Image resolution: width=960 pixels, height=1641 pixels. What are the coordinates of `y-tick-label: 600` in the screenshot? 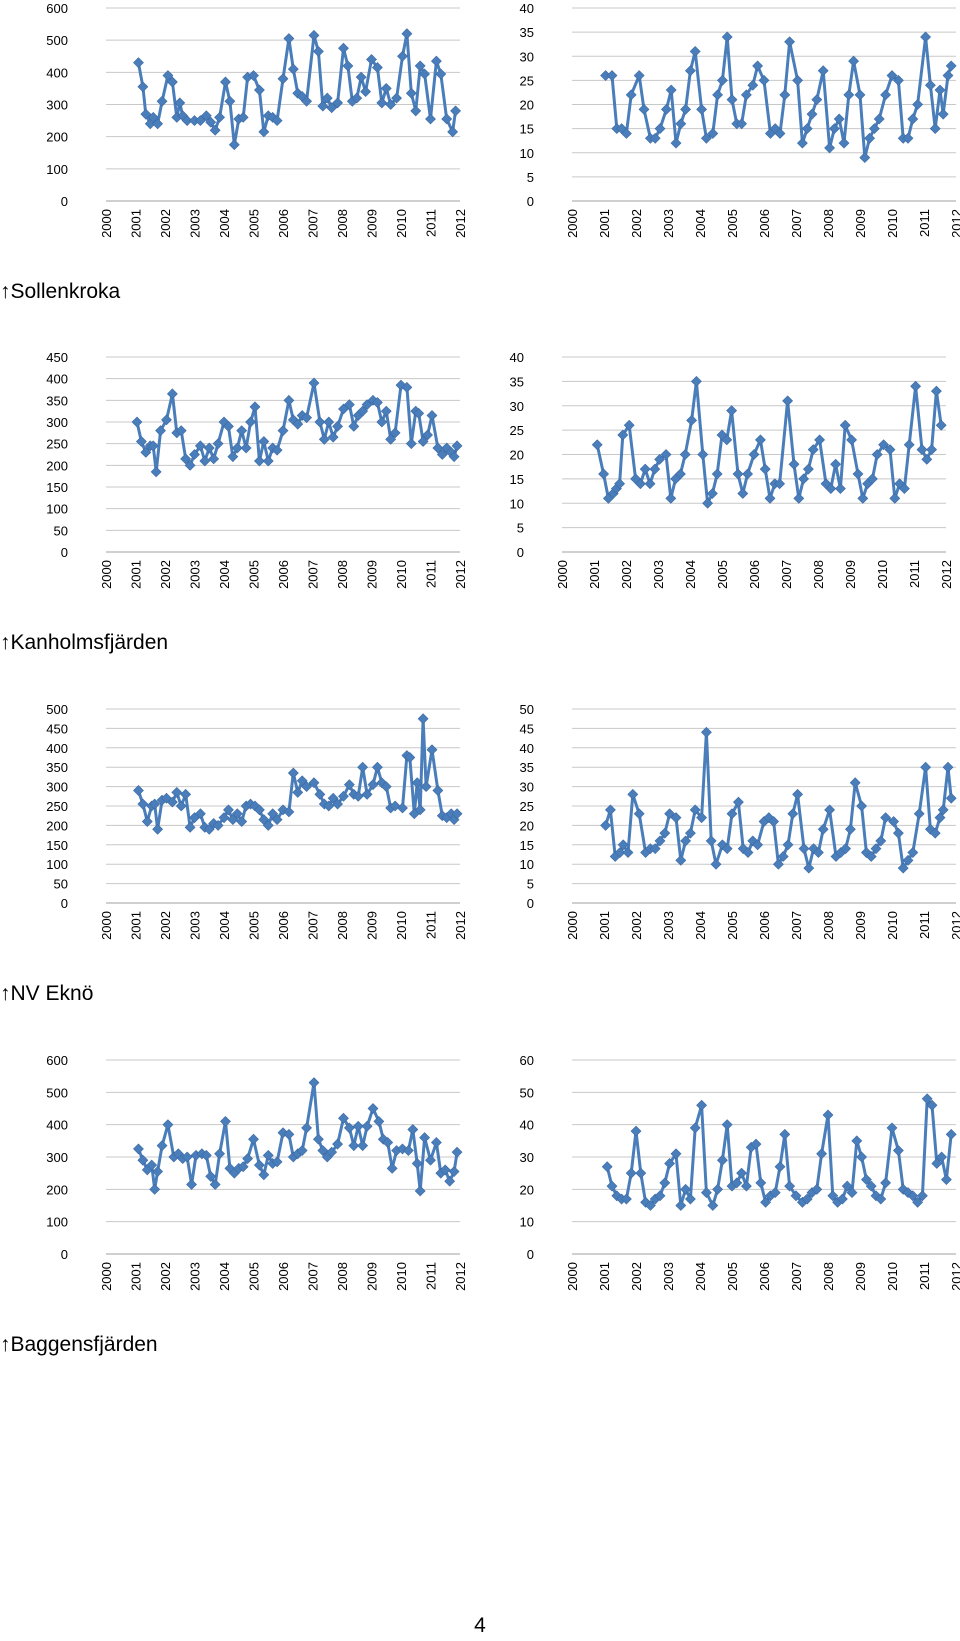 It's located at (57, 1060).